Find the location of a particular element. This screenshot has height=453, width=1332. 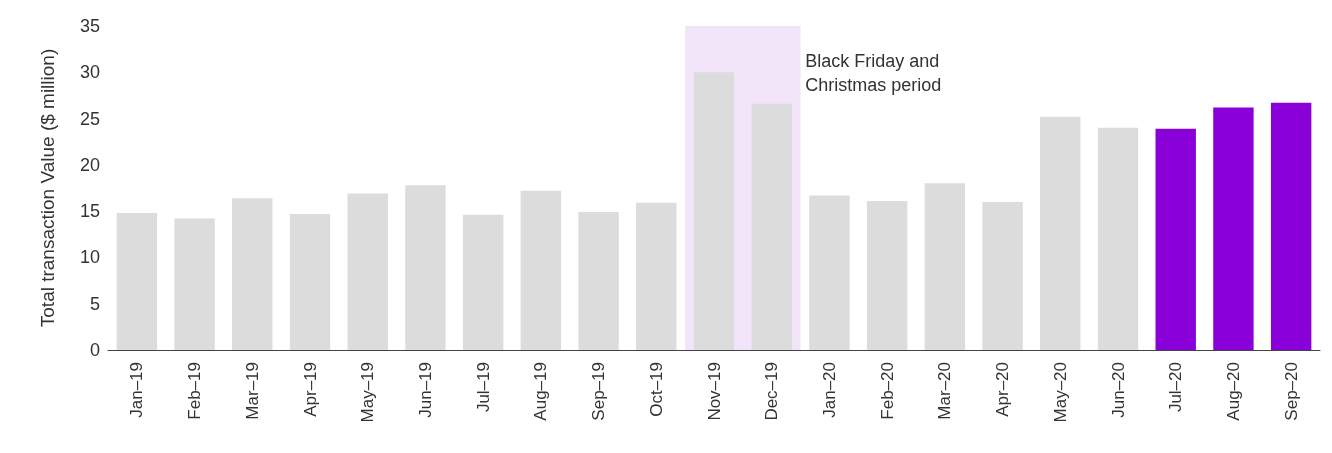

x-tick-label: Jul–20 is located at coordinates (1176, 387).